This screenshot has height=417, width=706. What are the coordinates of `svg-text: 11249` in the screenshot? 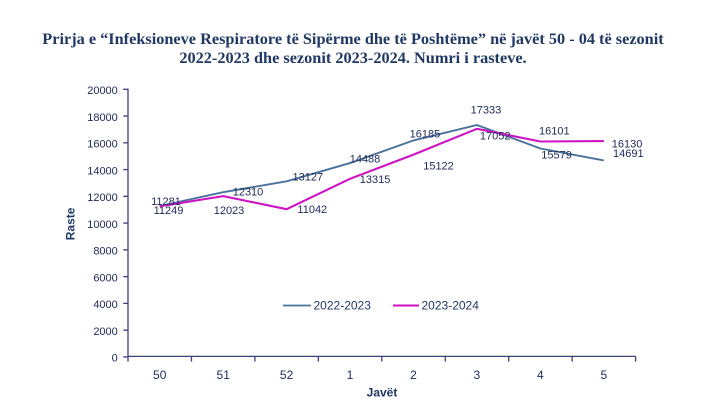 It's located at (169, 211).